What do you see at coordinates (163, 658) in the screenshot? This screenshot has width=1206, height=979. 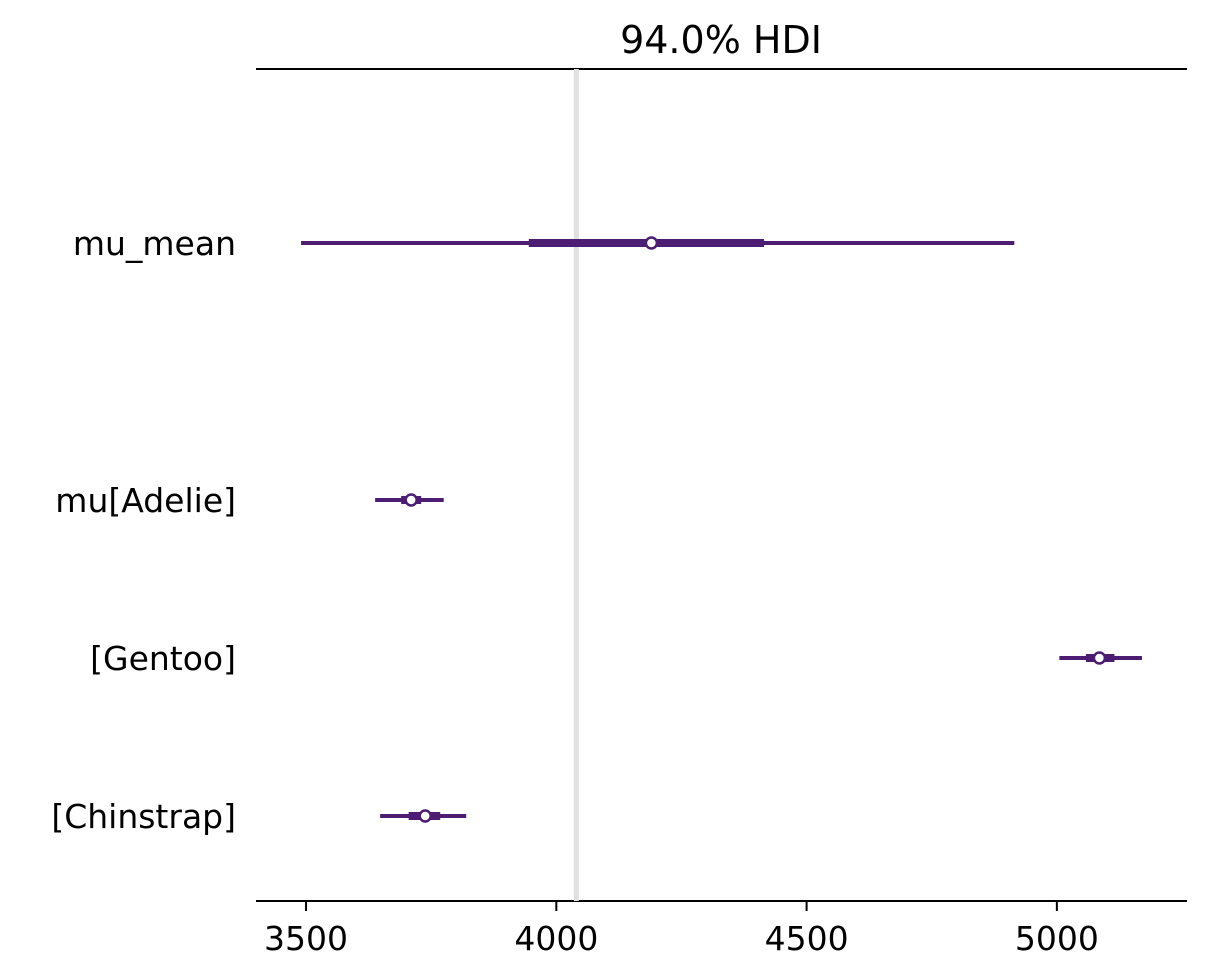 I see `row-label: [Gentoo]` at bounding box center [163, 658].